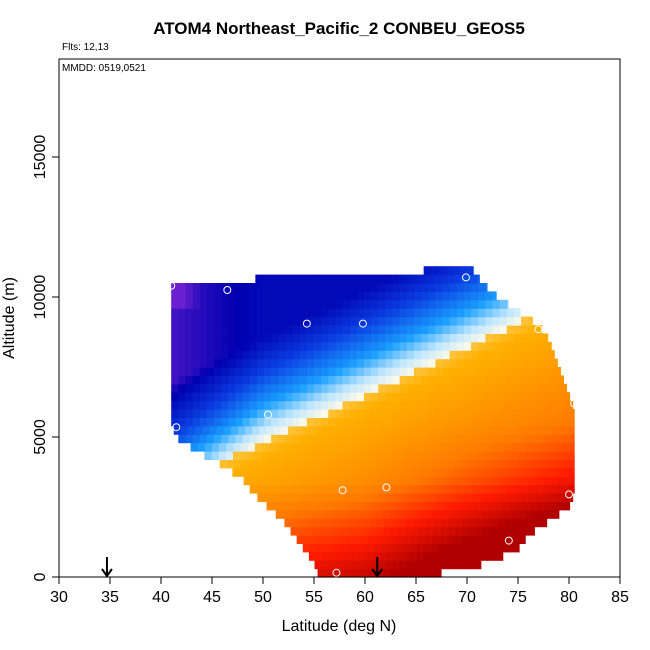 The height and width of the screenshot is (650, 650). I want to click on x-axis-label: Latitude (deg N), so click(339, 626).